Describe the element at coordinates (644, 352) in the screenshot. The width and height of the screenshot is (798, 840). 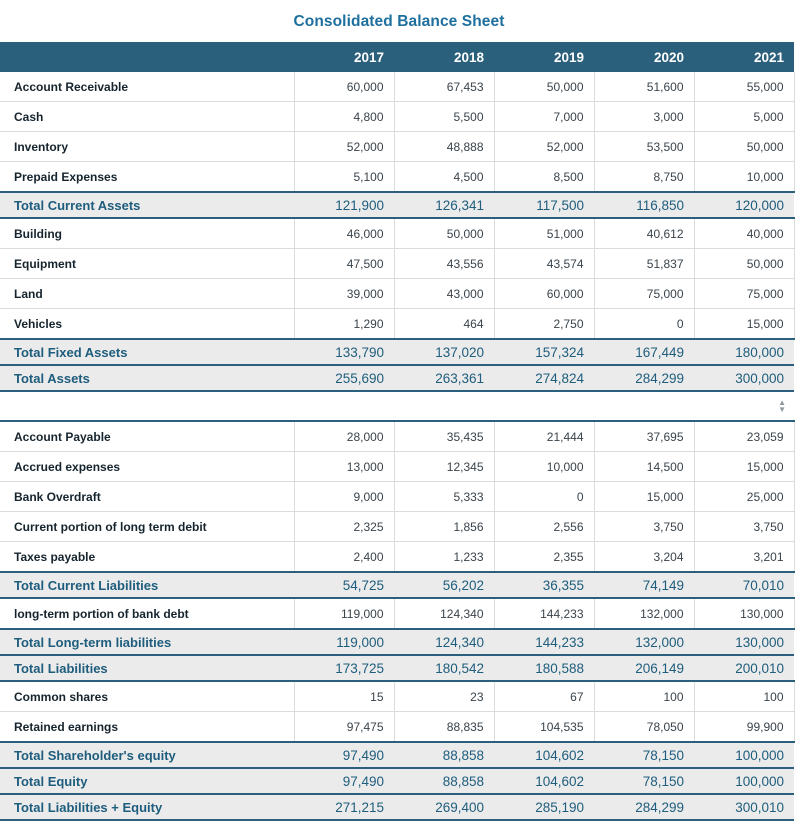
I see `cell-value: 167,449` at that location.